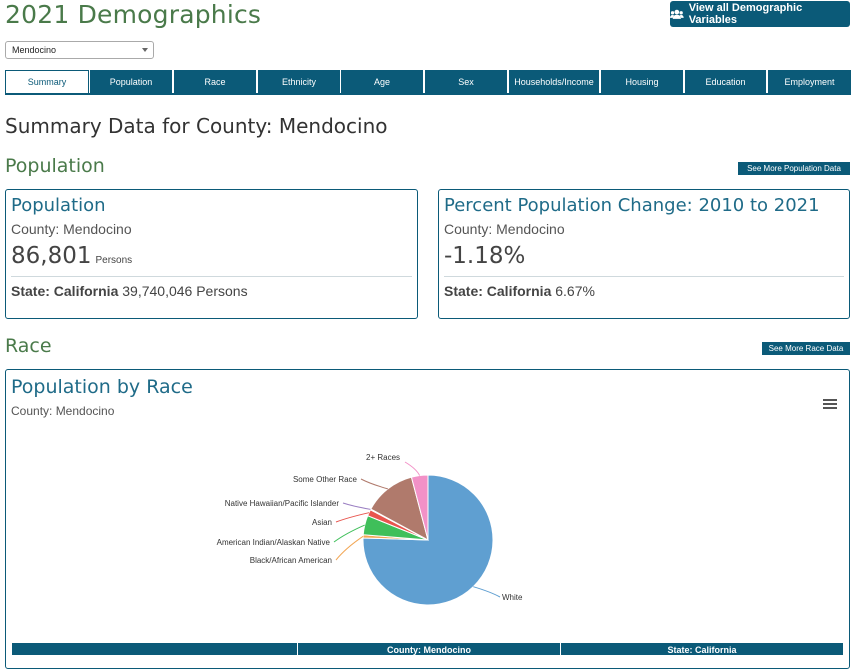 The height and width of the screenshot is (669, 858). Describe the element at coordinates (702, 650) in the screenshot. I see `table-header-state: State: California` at that location.